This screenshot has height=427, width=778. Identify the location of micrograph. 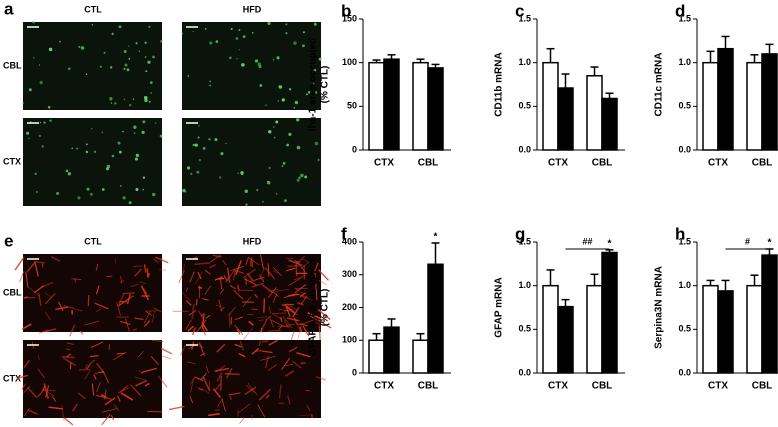
(251, 162).